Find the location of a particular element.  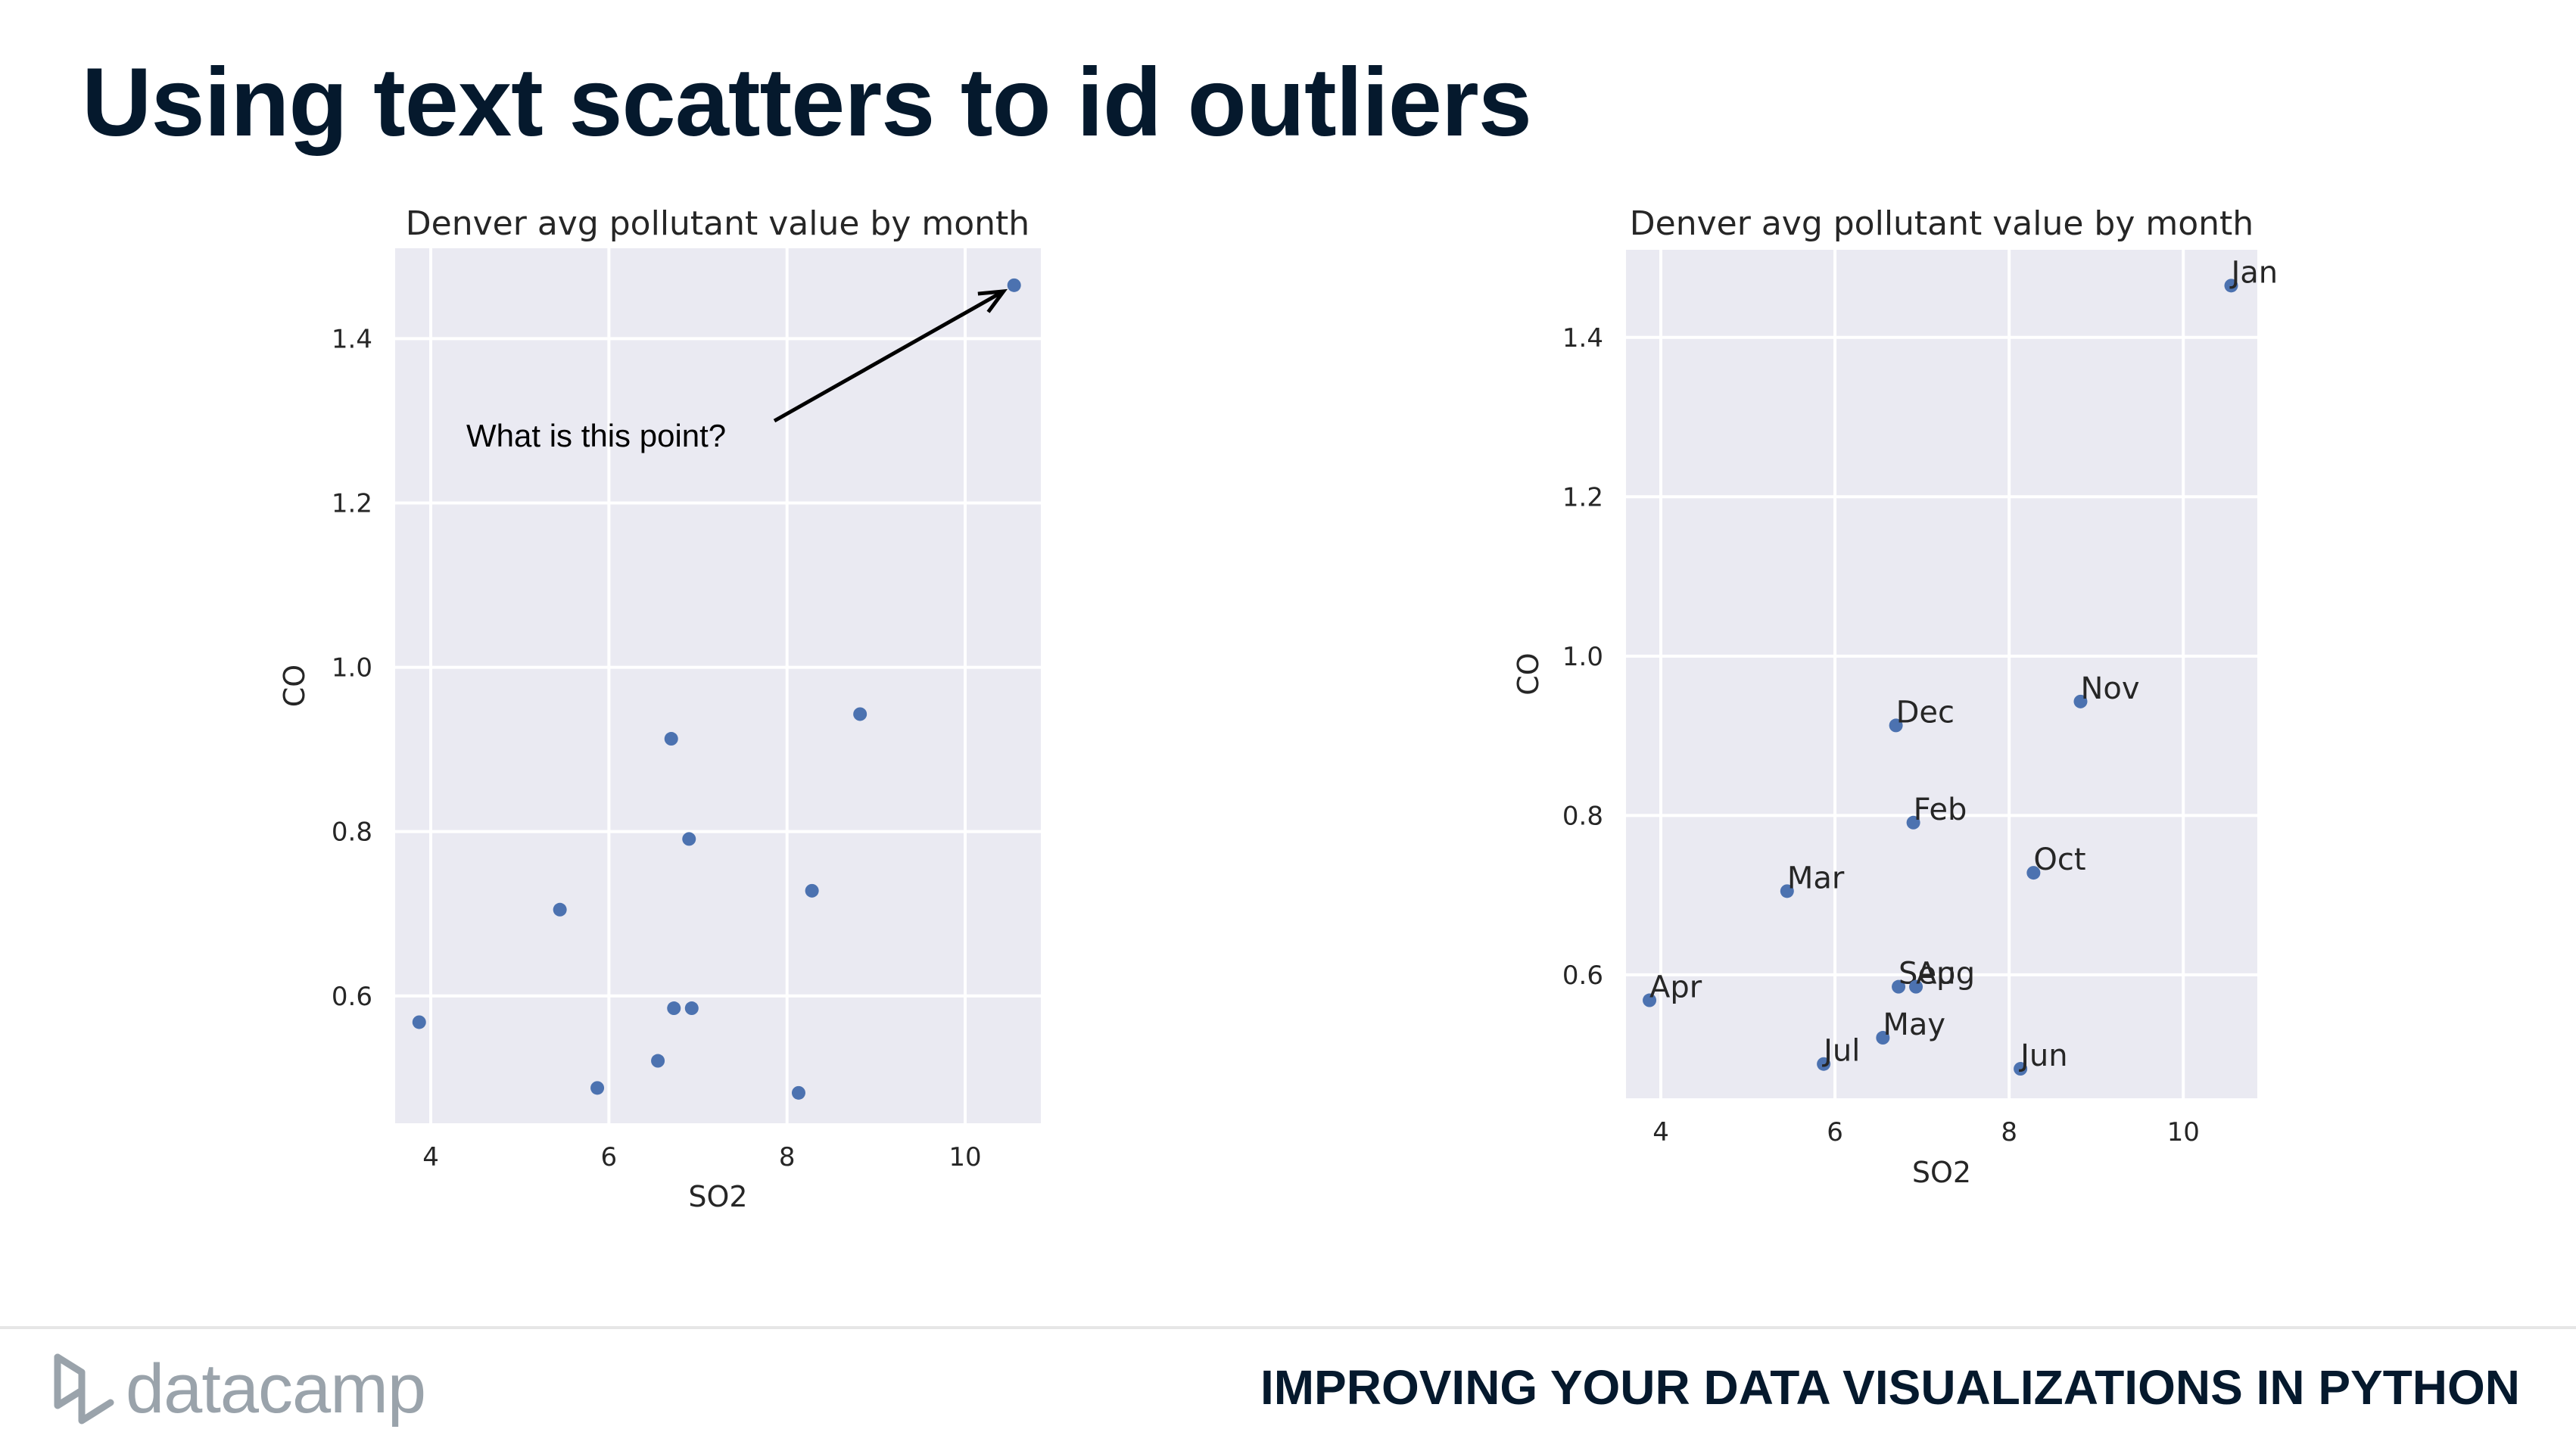

data-point-label: Mar is located at coordinates (1816, 878).